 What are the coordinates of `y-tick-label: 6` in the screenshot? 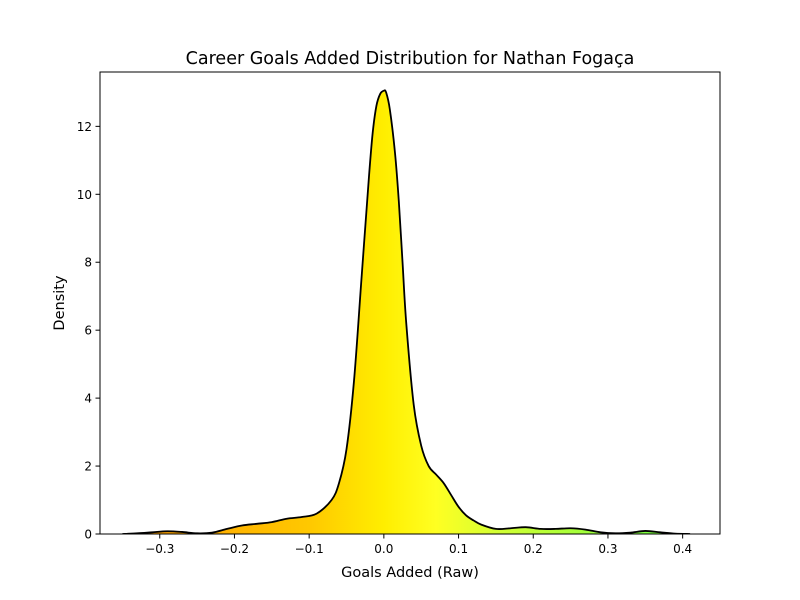 It's located at (88, 331).